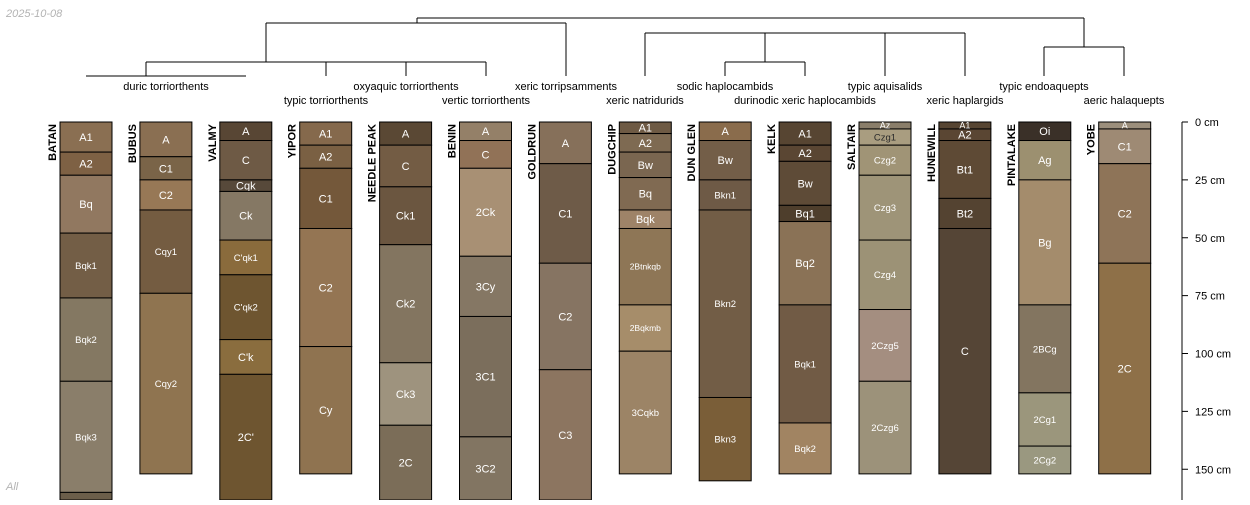  Describe the element at coordinates (805, 214) in the screenshot. I see `horizon-label: Bq1` at that location.